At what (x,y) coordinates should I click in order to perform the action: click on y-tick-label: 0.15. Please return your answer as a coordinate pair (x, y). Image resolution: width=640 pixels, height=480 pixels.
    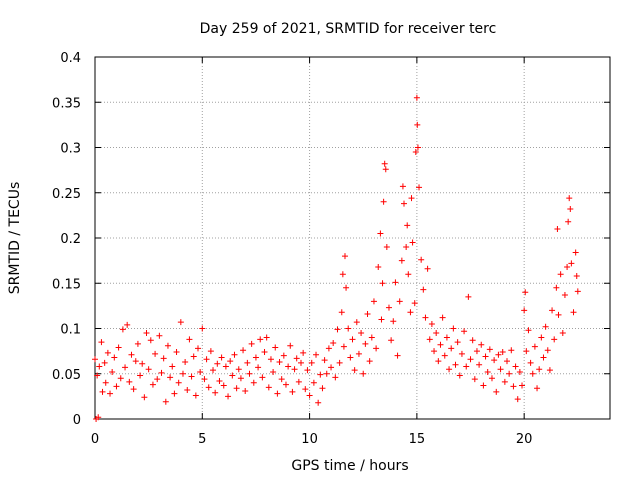
    Looking at the image, I should click on (66, 284).